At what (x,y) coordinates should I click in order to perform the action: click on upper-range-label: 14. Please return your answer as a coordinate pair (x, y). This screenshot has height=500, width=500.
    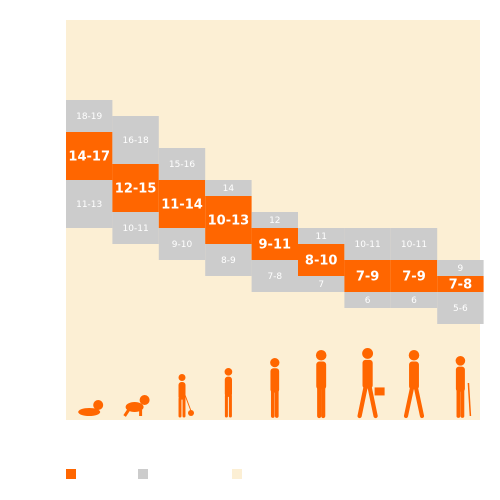
    Looking at the image, I should click on (229, 189).